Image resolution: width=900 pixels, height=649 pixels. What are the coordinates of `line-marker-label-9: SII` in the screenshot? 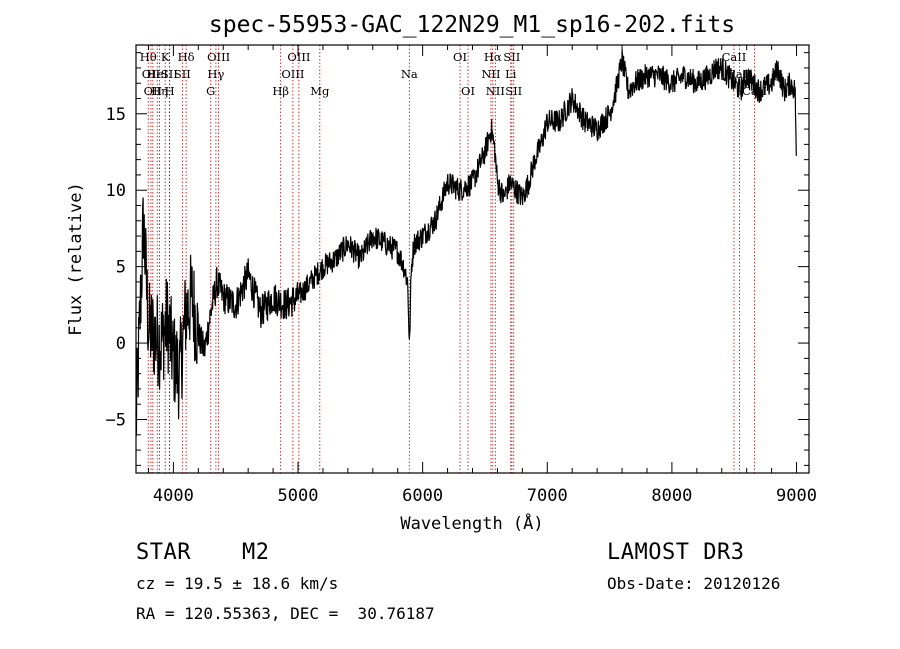 It's located at (182, 74).